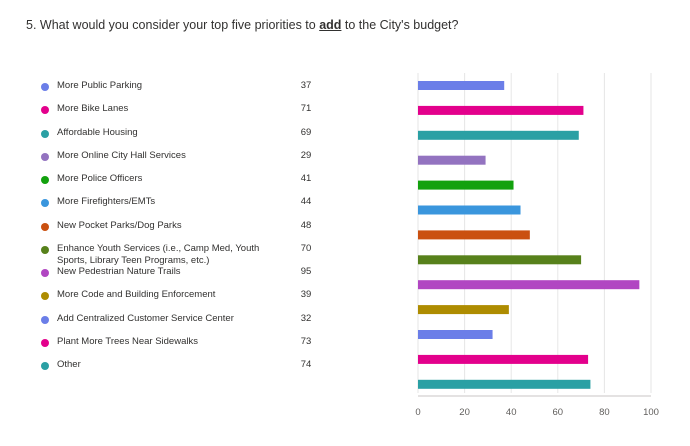 The height and width of the screenshot is (446, 690). What do you see at coordinates (306, 318) in the screenshot?
I see `legend-count: 32` at bounding box center [306, 318].